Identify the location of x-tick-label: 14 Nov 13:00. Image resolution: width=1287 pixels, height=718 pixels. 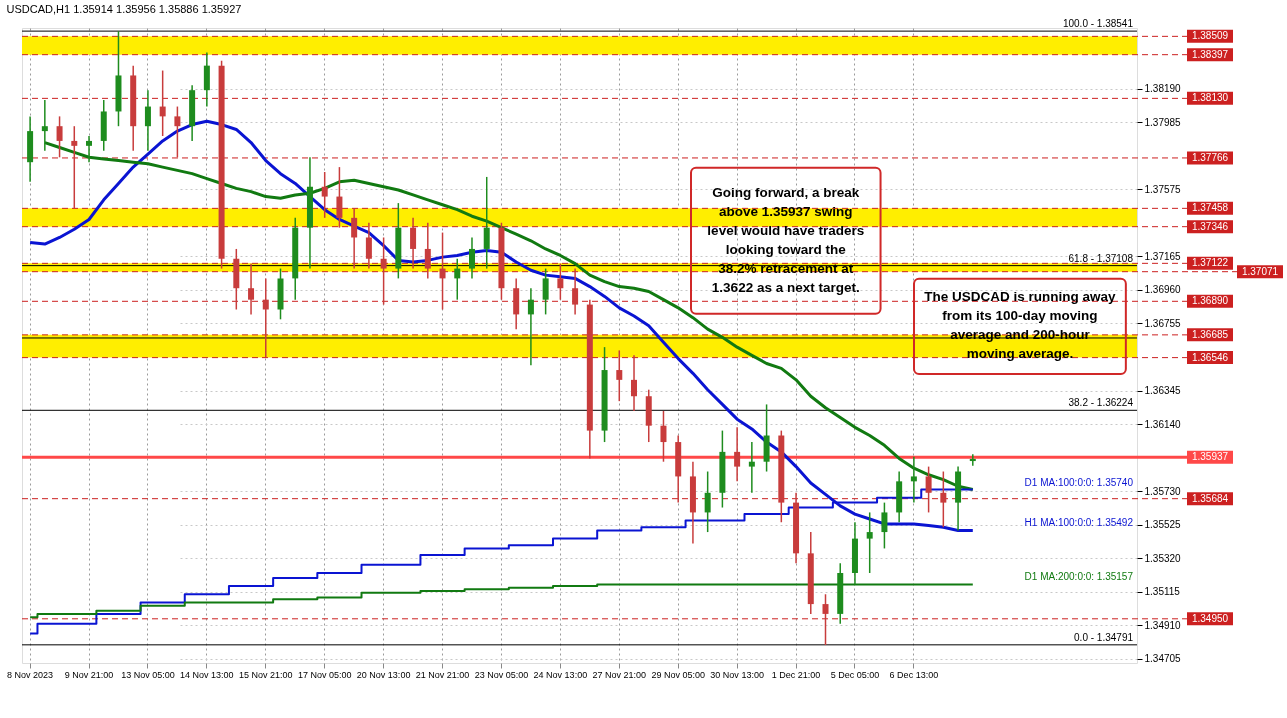
(207, 674).